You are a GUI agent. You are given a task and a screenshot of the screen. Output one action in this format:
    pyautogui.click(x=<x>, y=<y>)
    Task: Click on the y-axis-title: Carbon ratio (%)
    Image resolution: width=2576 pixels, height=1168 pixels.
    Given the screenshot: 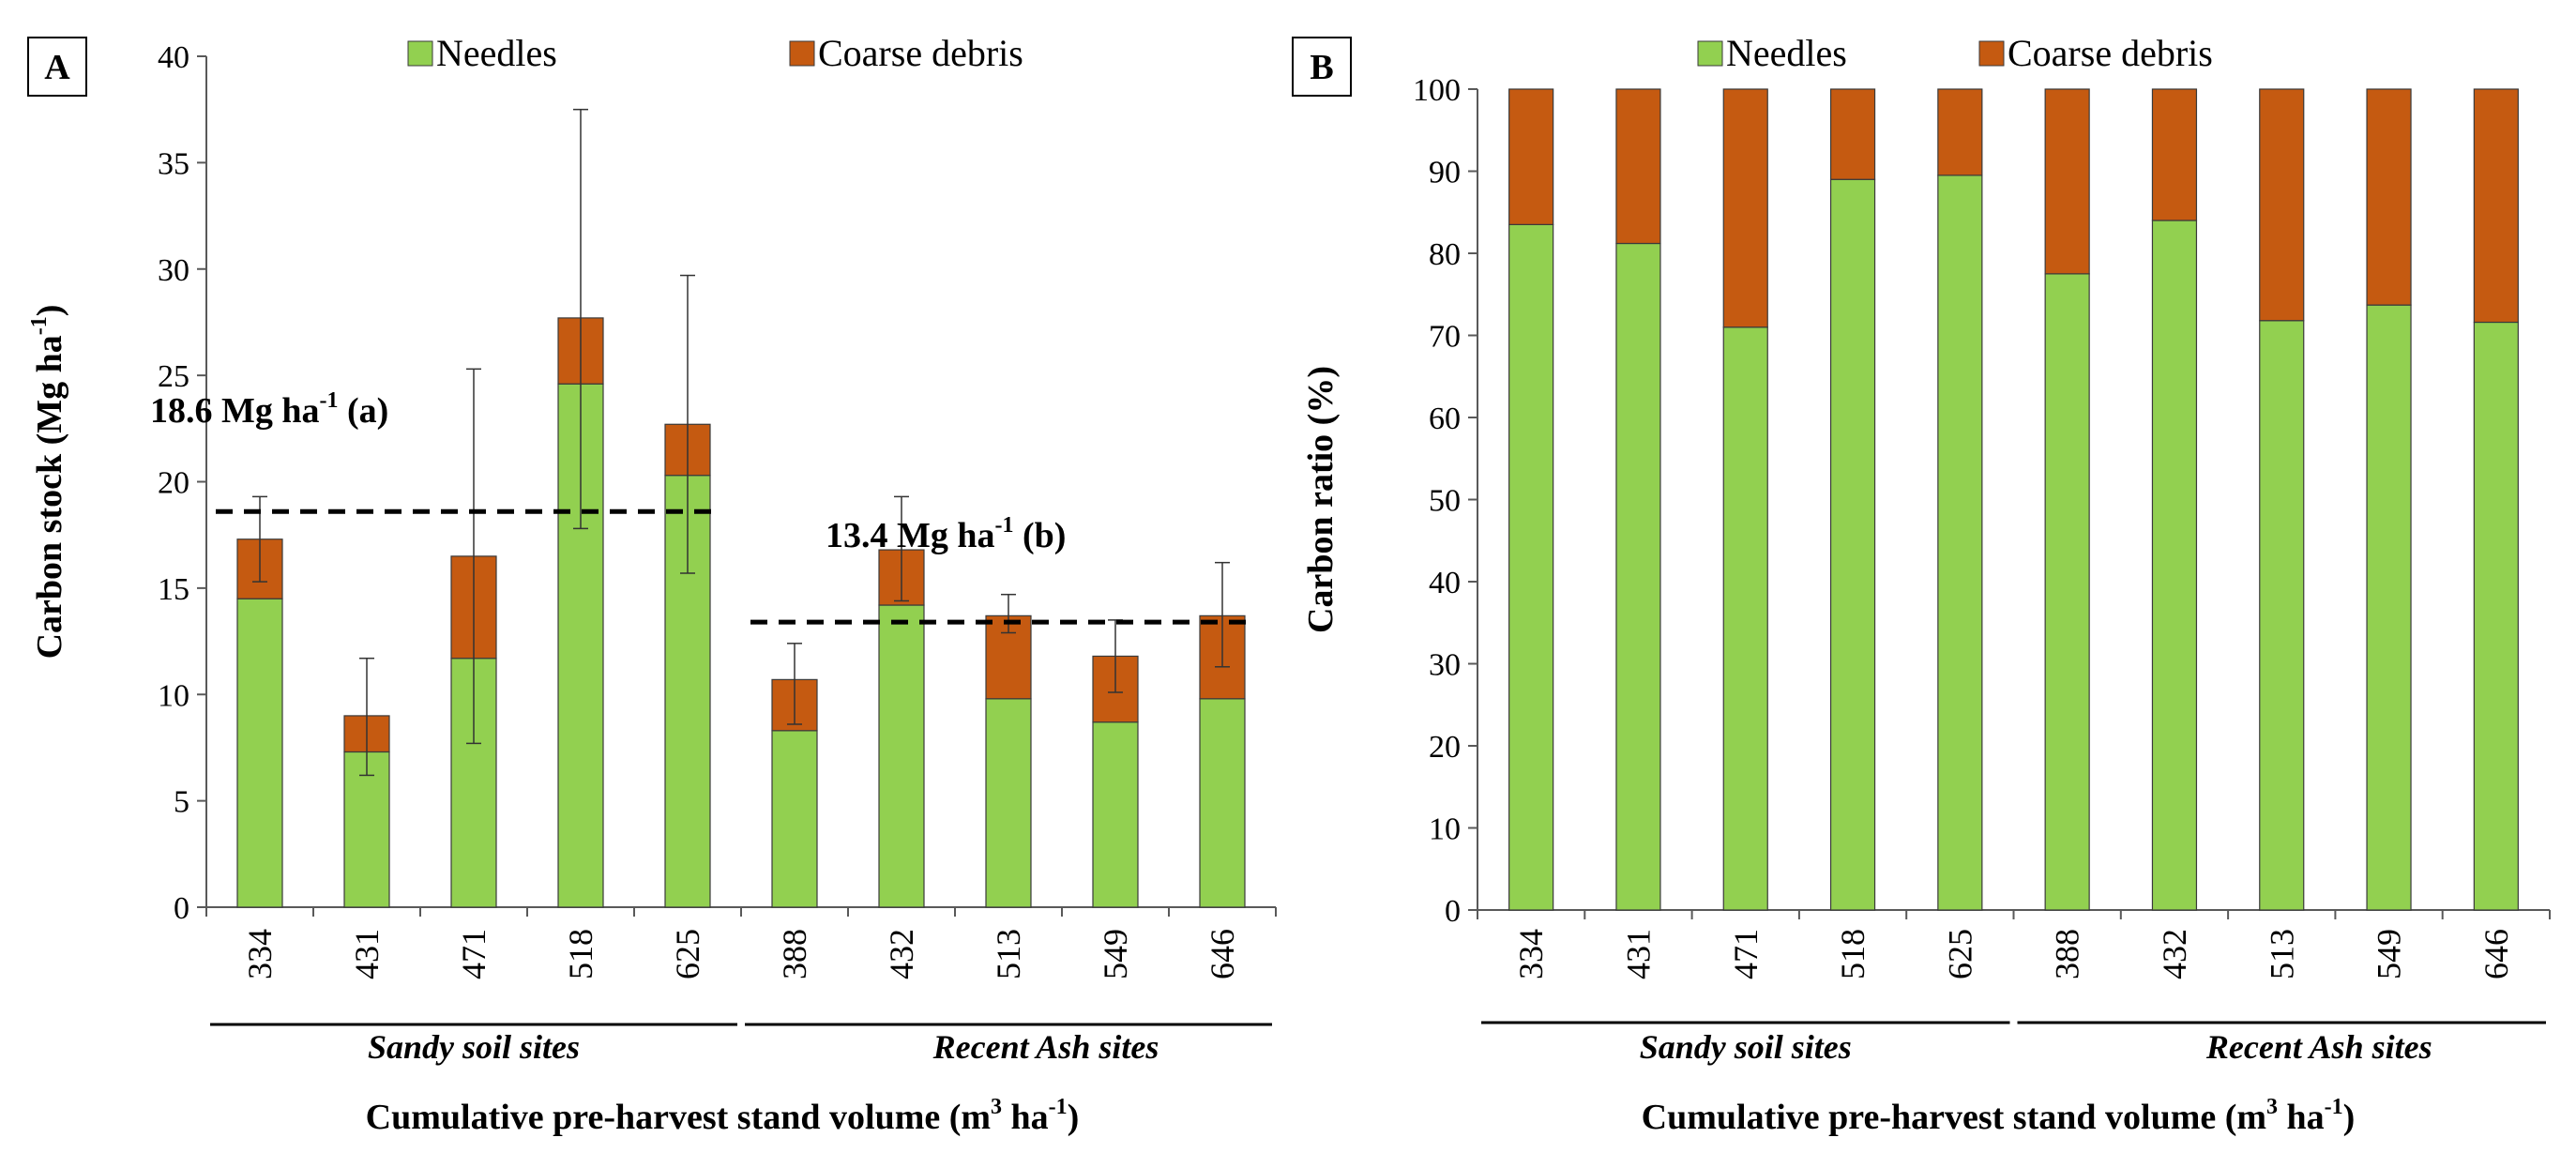 What is the action you would take?
    pyautogui.click(x=1321, y=500)
    